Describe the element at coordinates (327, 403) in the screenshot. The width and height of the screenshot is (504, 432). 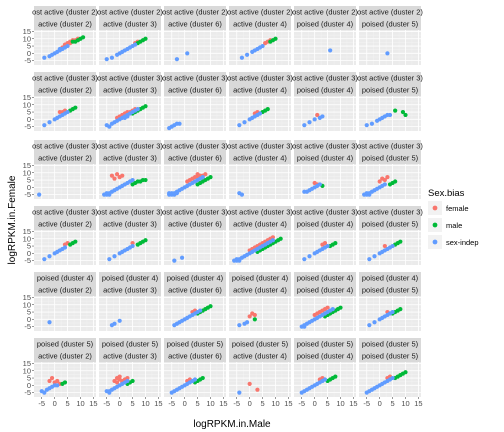
I see `x-tick-label: 5` at that location.